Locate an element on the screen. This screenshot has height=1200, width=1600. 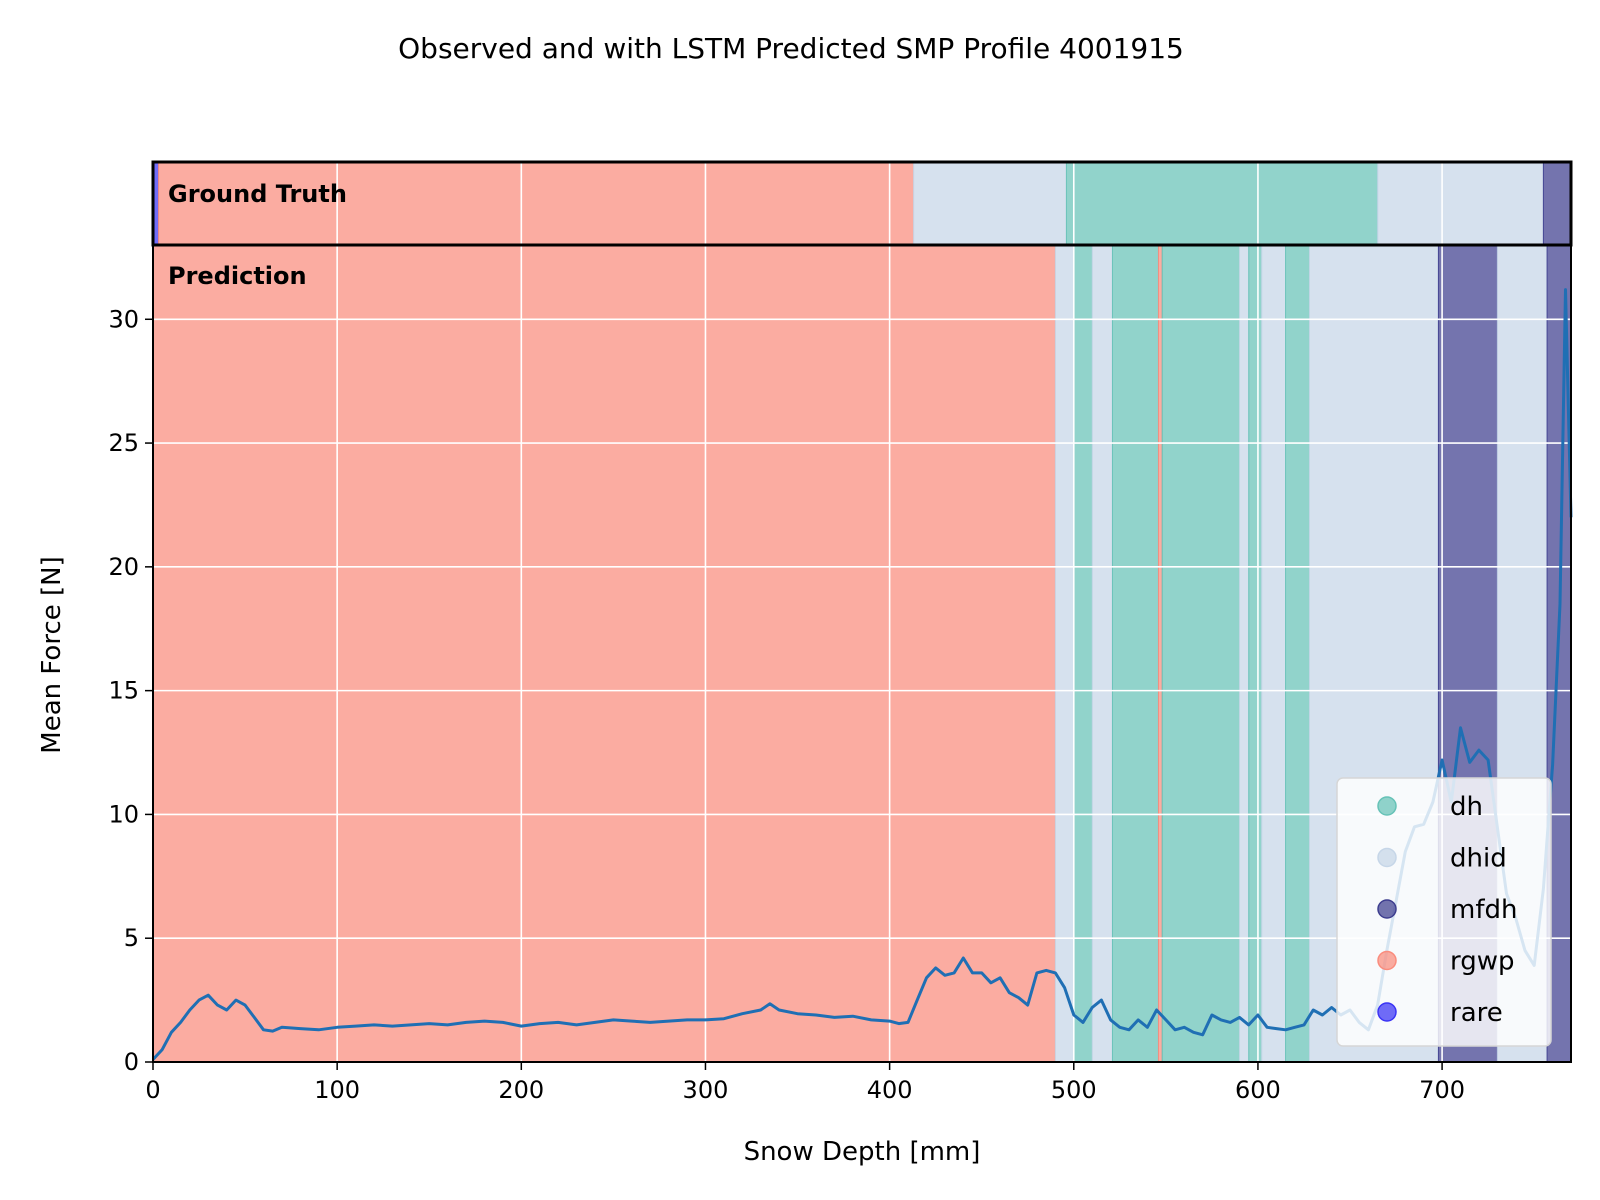
x-tick-label: 500 is located at coordinates (1074, 1090).